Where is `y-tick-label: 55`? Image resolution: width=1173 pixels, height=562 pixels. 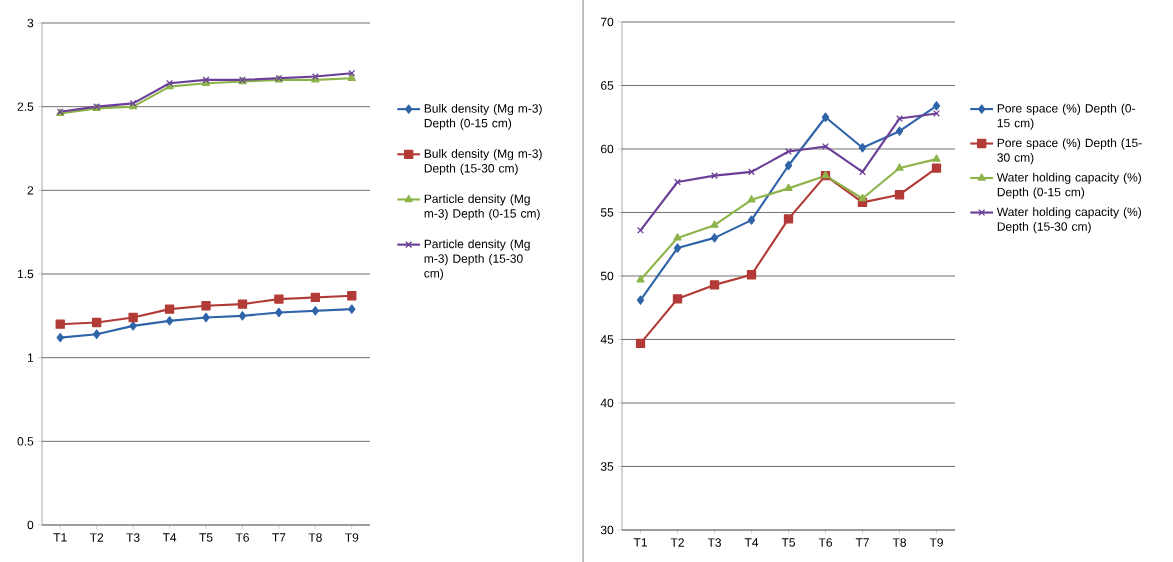 y-tick-label: 55 is located at coordinates (607, 212).